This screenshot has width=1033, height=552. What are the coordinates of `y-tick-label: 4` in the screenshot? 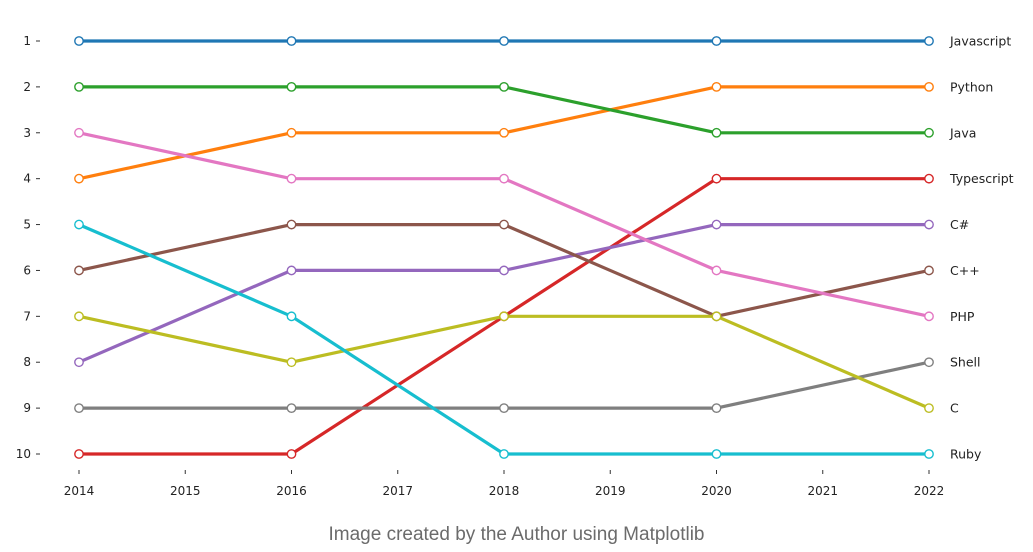 It's located at (27, 179).